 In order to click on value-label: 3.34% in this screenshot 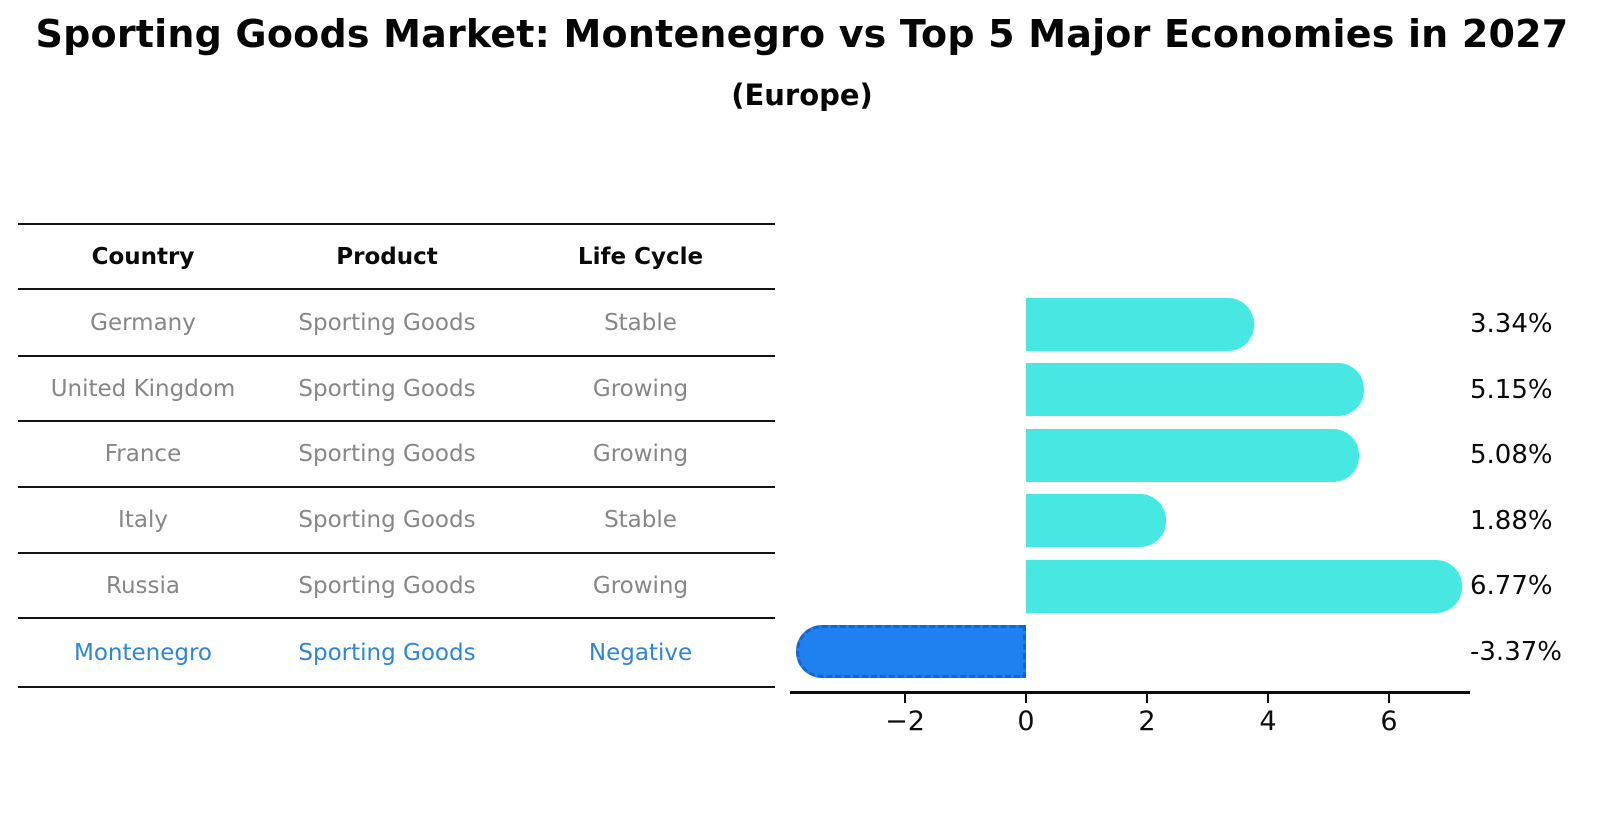, I will do `click(1511, 324)`.